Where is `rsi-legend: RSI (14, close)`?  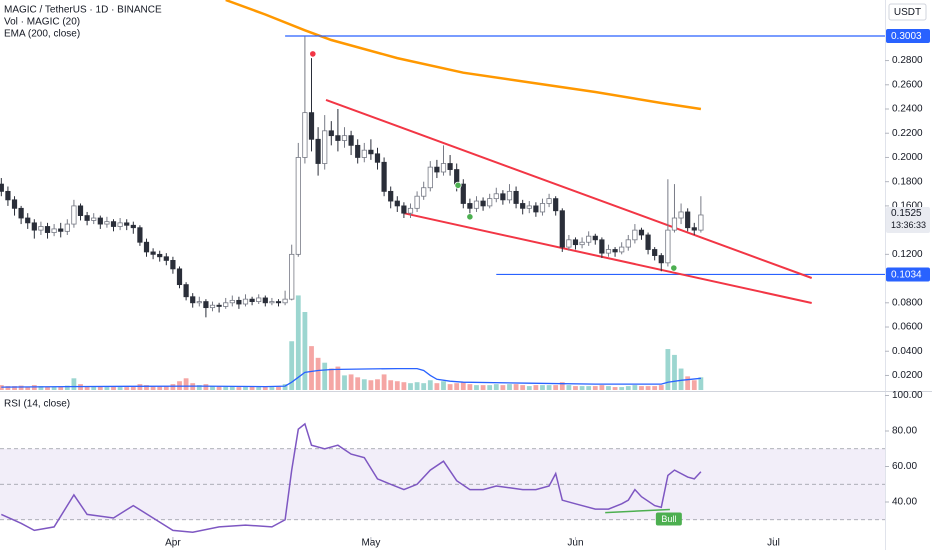 rsi-legend: RSI (14, close) is located at coordinates (37, 404).